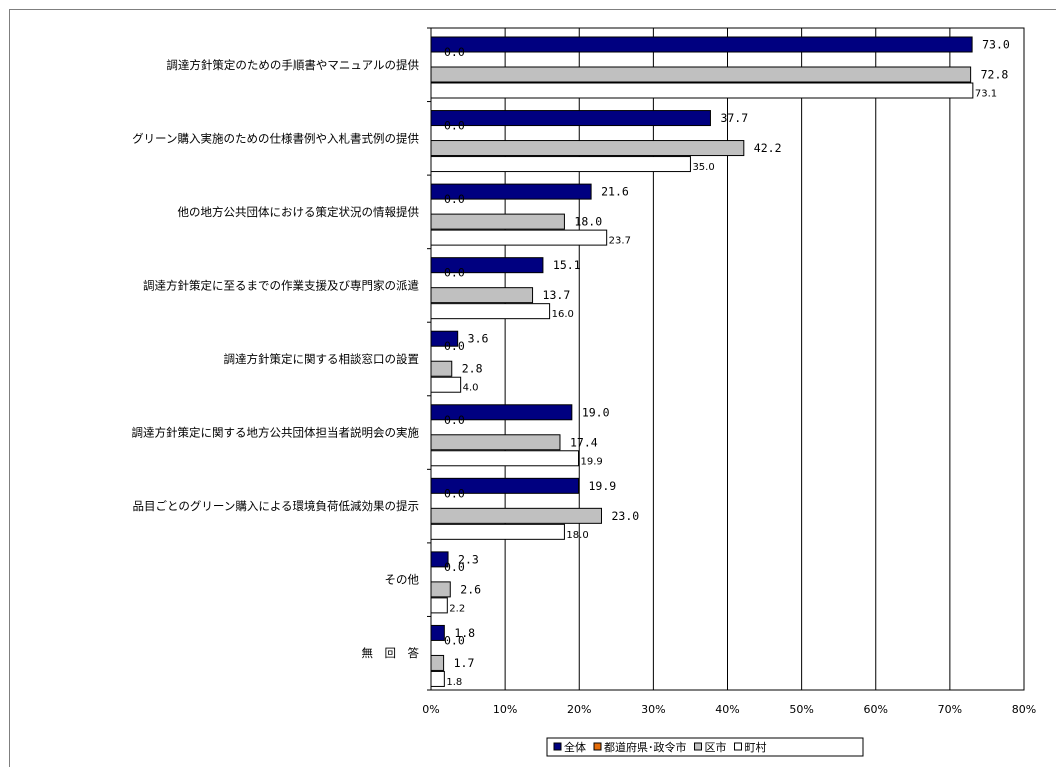  What do you see at coordinates (322, 359) in the screenshot?
I see `category-label: 調達方針策定に関する相談窓口の設置` at bounding box center [322, 359].